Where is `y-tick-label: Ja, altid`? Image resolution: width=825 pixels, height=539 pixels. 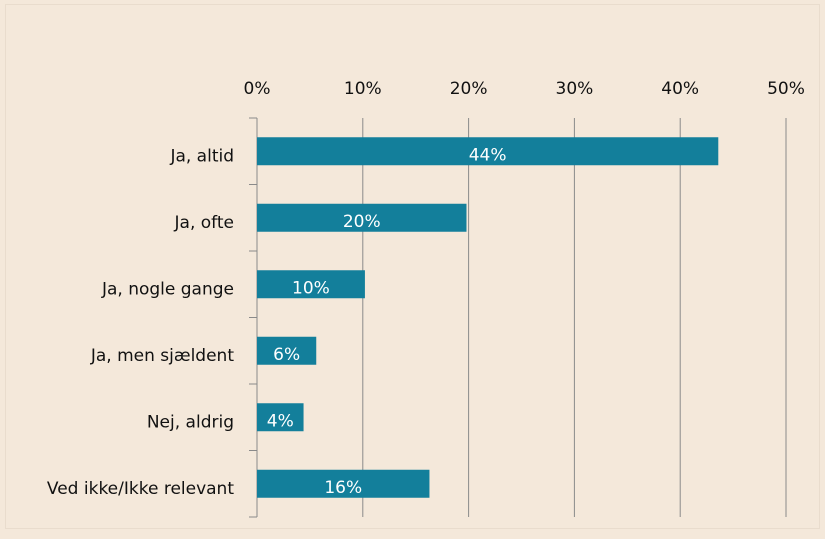
y-tick-label: Ja, altid is located at coordinates (201, 156).